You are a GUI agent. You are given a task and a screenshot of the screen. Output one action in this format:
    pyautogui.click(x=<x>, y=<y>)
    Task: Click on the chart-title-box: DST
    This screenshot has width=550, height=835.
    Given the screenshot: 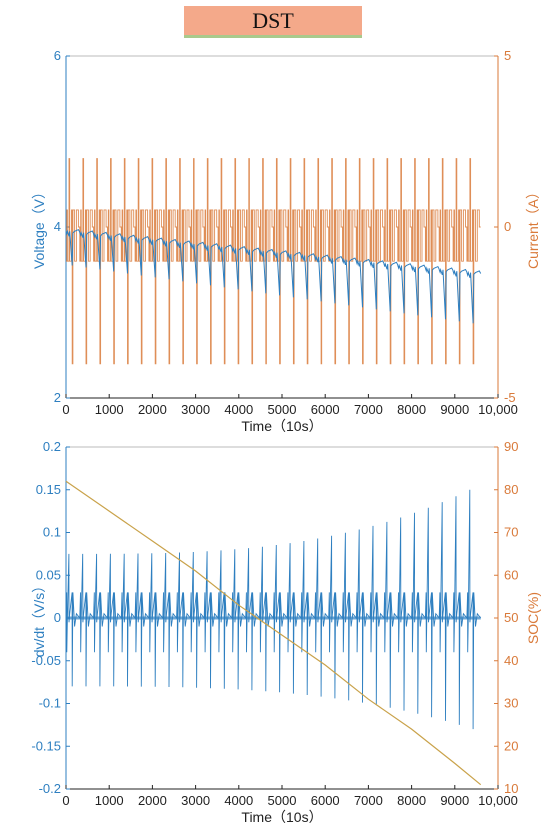 What is the action you would take?
    pyautogui.click(x=273, y=22)
    